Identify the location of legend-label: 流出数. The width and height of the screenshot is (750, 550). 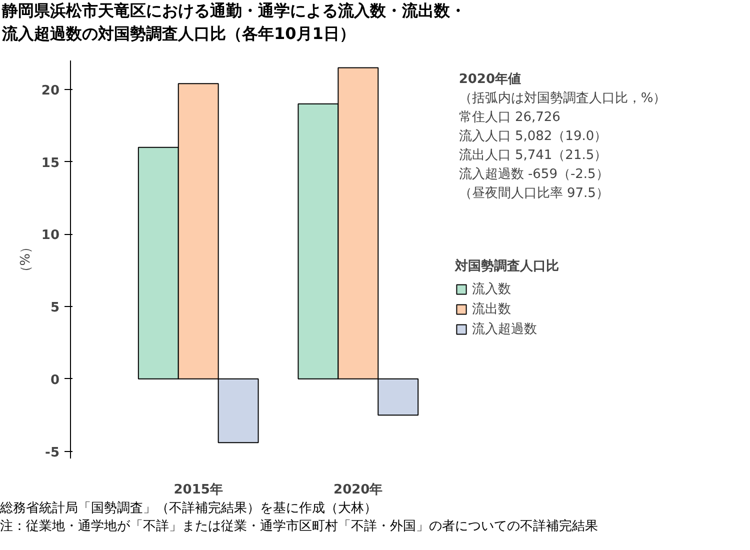
(491, 309).